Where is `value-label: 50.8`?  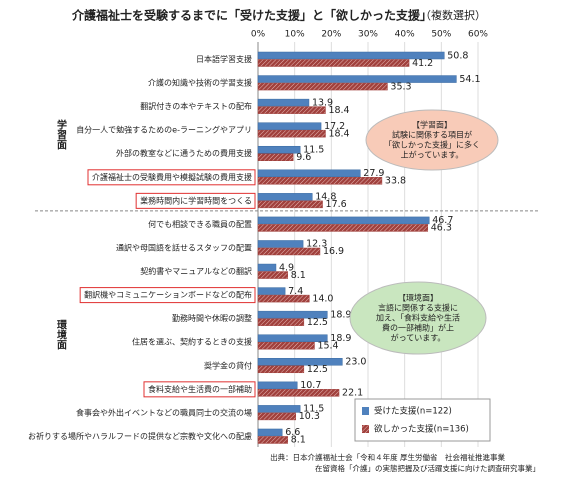 value-label: 50.8 is located at coordinates (457, 55).